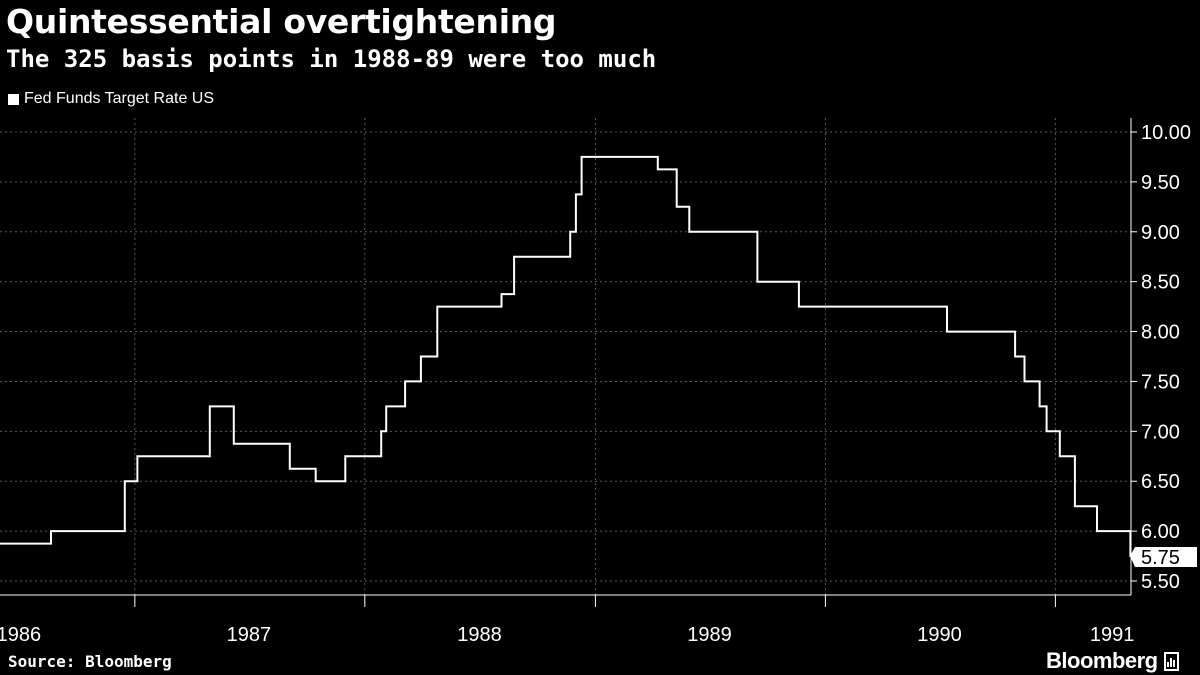  What do you see at coordinates (1160, 532) in the screenshot?
I see `y-tick-label: 6.00` at bounding box center [1160, 532].